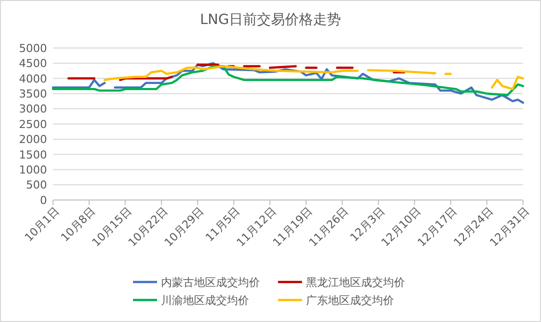  What do you see at coordinates (355, 282) in the screenshot?
I see `legend-label: 黑龙江地区成交均价` at bounding box center [355, 282].